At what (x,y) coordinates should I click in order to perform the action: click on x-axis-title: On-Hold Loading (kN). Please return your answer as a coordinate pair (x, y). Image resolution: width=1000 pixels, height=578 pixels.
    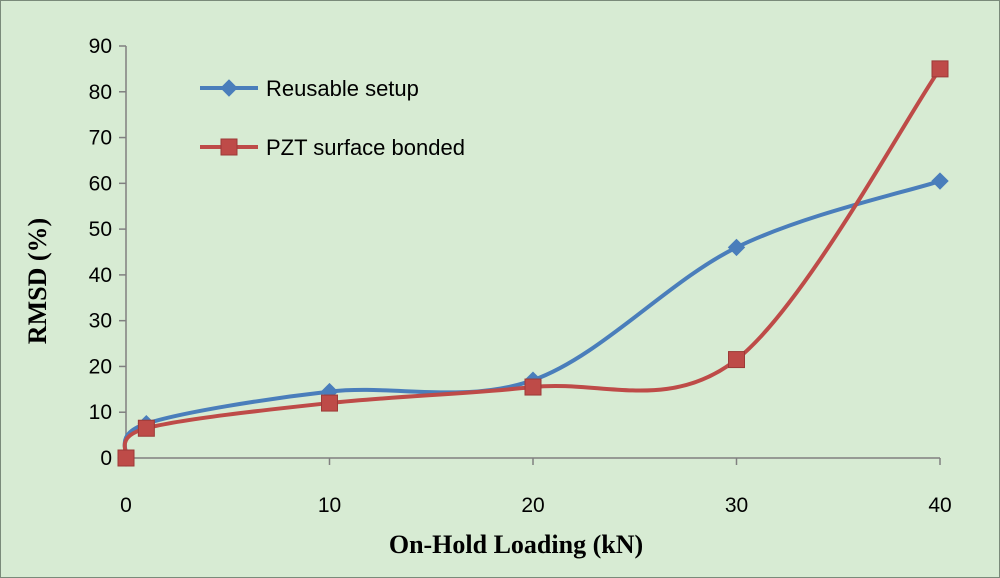
    Looking at the image, I should click on (516, 544).